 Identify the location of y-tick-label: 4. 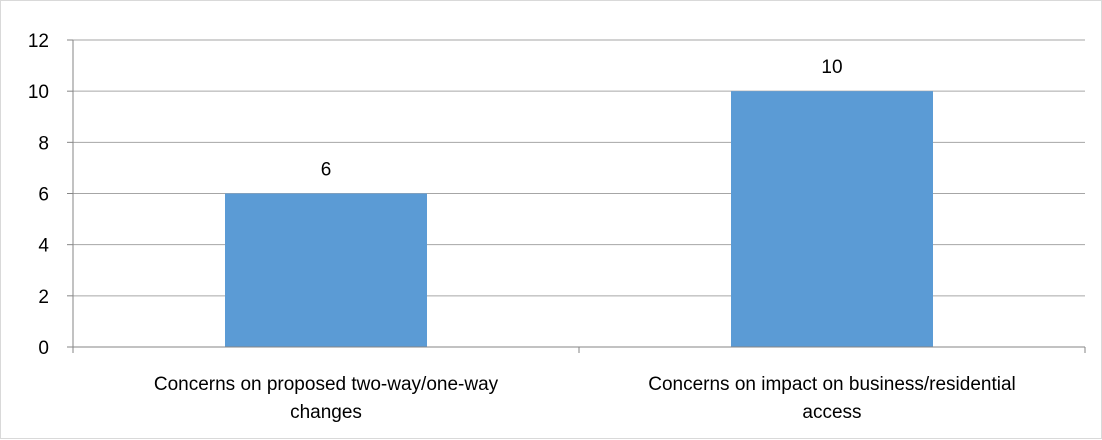
(43, 246).